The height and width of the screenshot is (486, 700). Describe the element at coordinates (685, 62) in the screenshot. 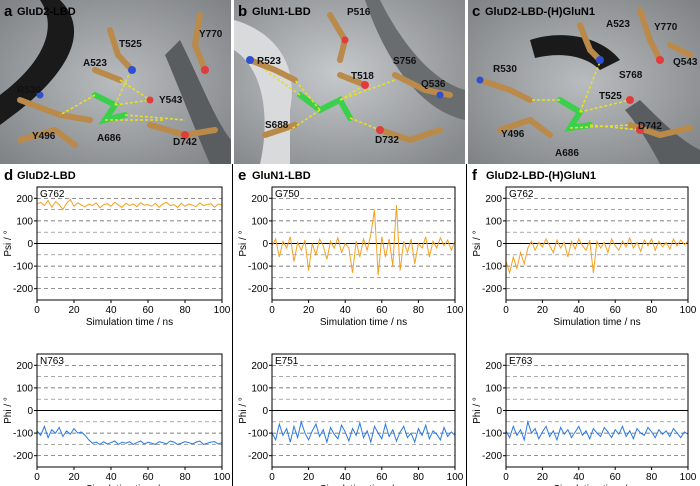

I see `residue-label: Q543` at that location.